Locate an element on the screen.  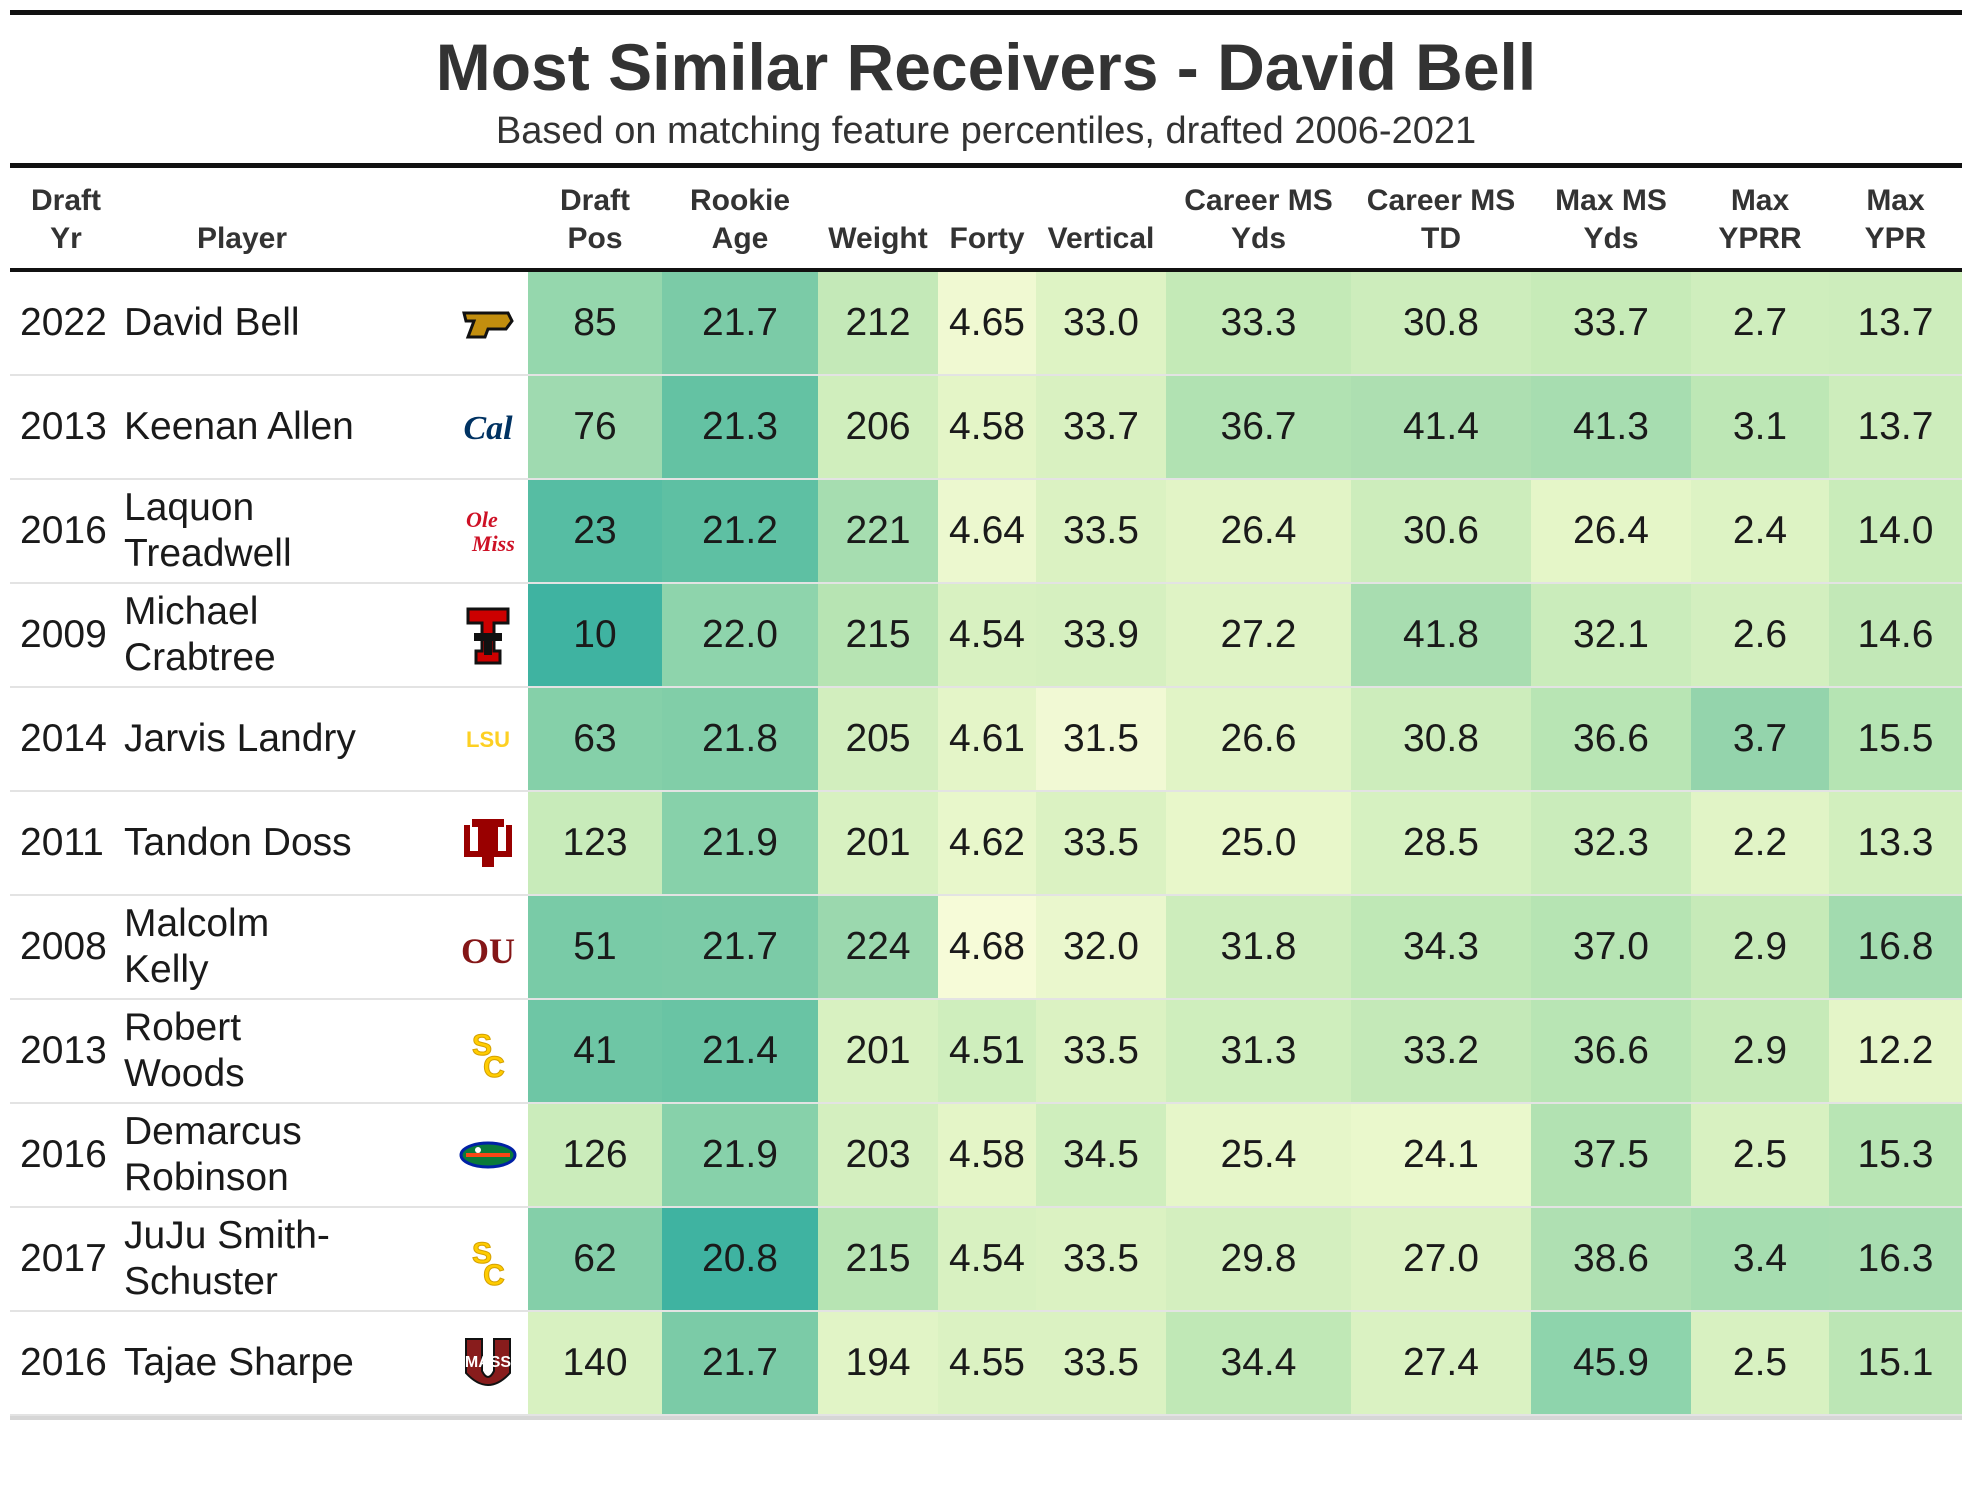
player-name-line: Keenan Allen is located at coordinates (239, 426).